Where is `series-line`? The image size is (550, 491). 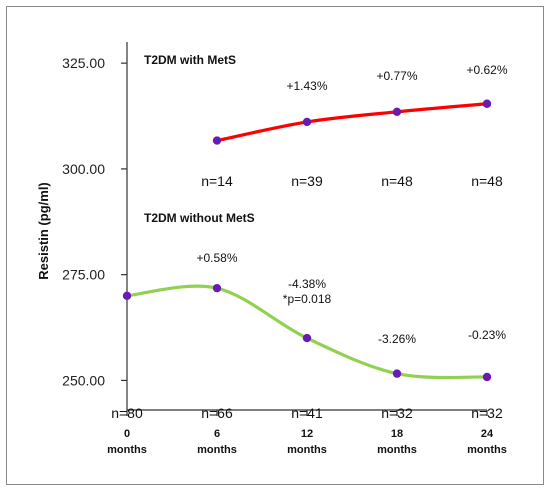 series-line is located at coordinates (352, 122).